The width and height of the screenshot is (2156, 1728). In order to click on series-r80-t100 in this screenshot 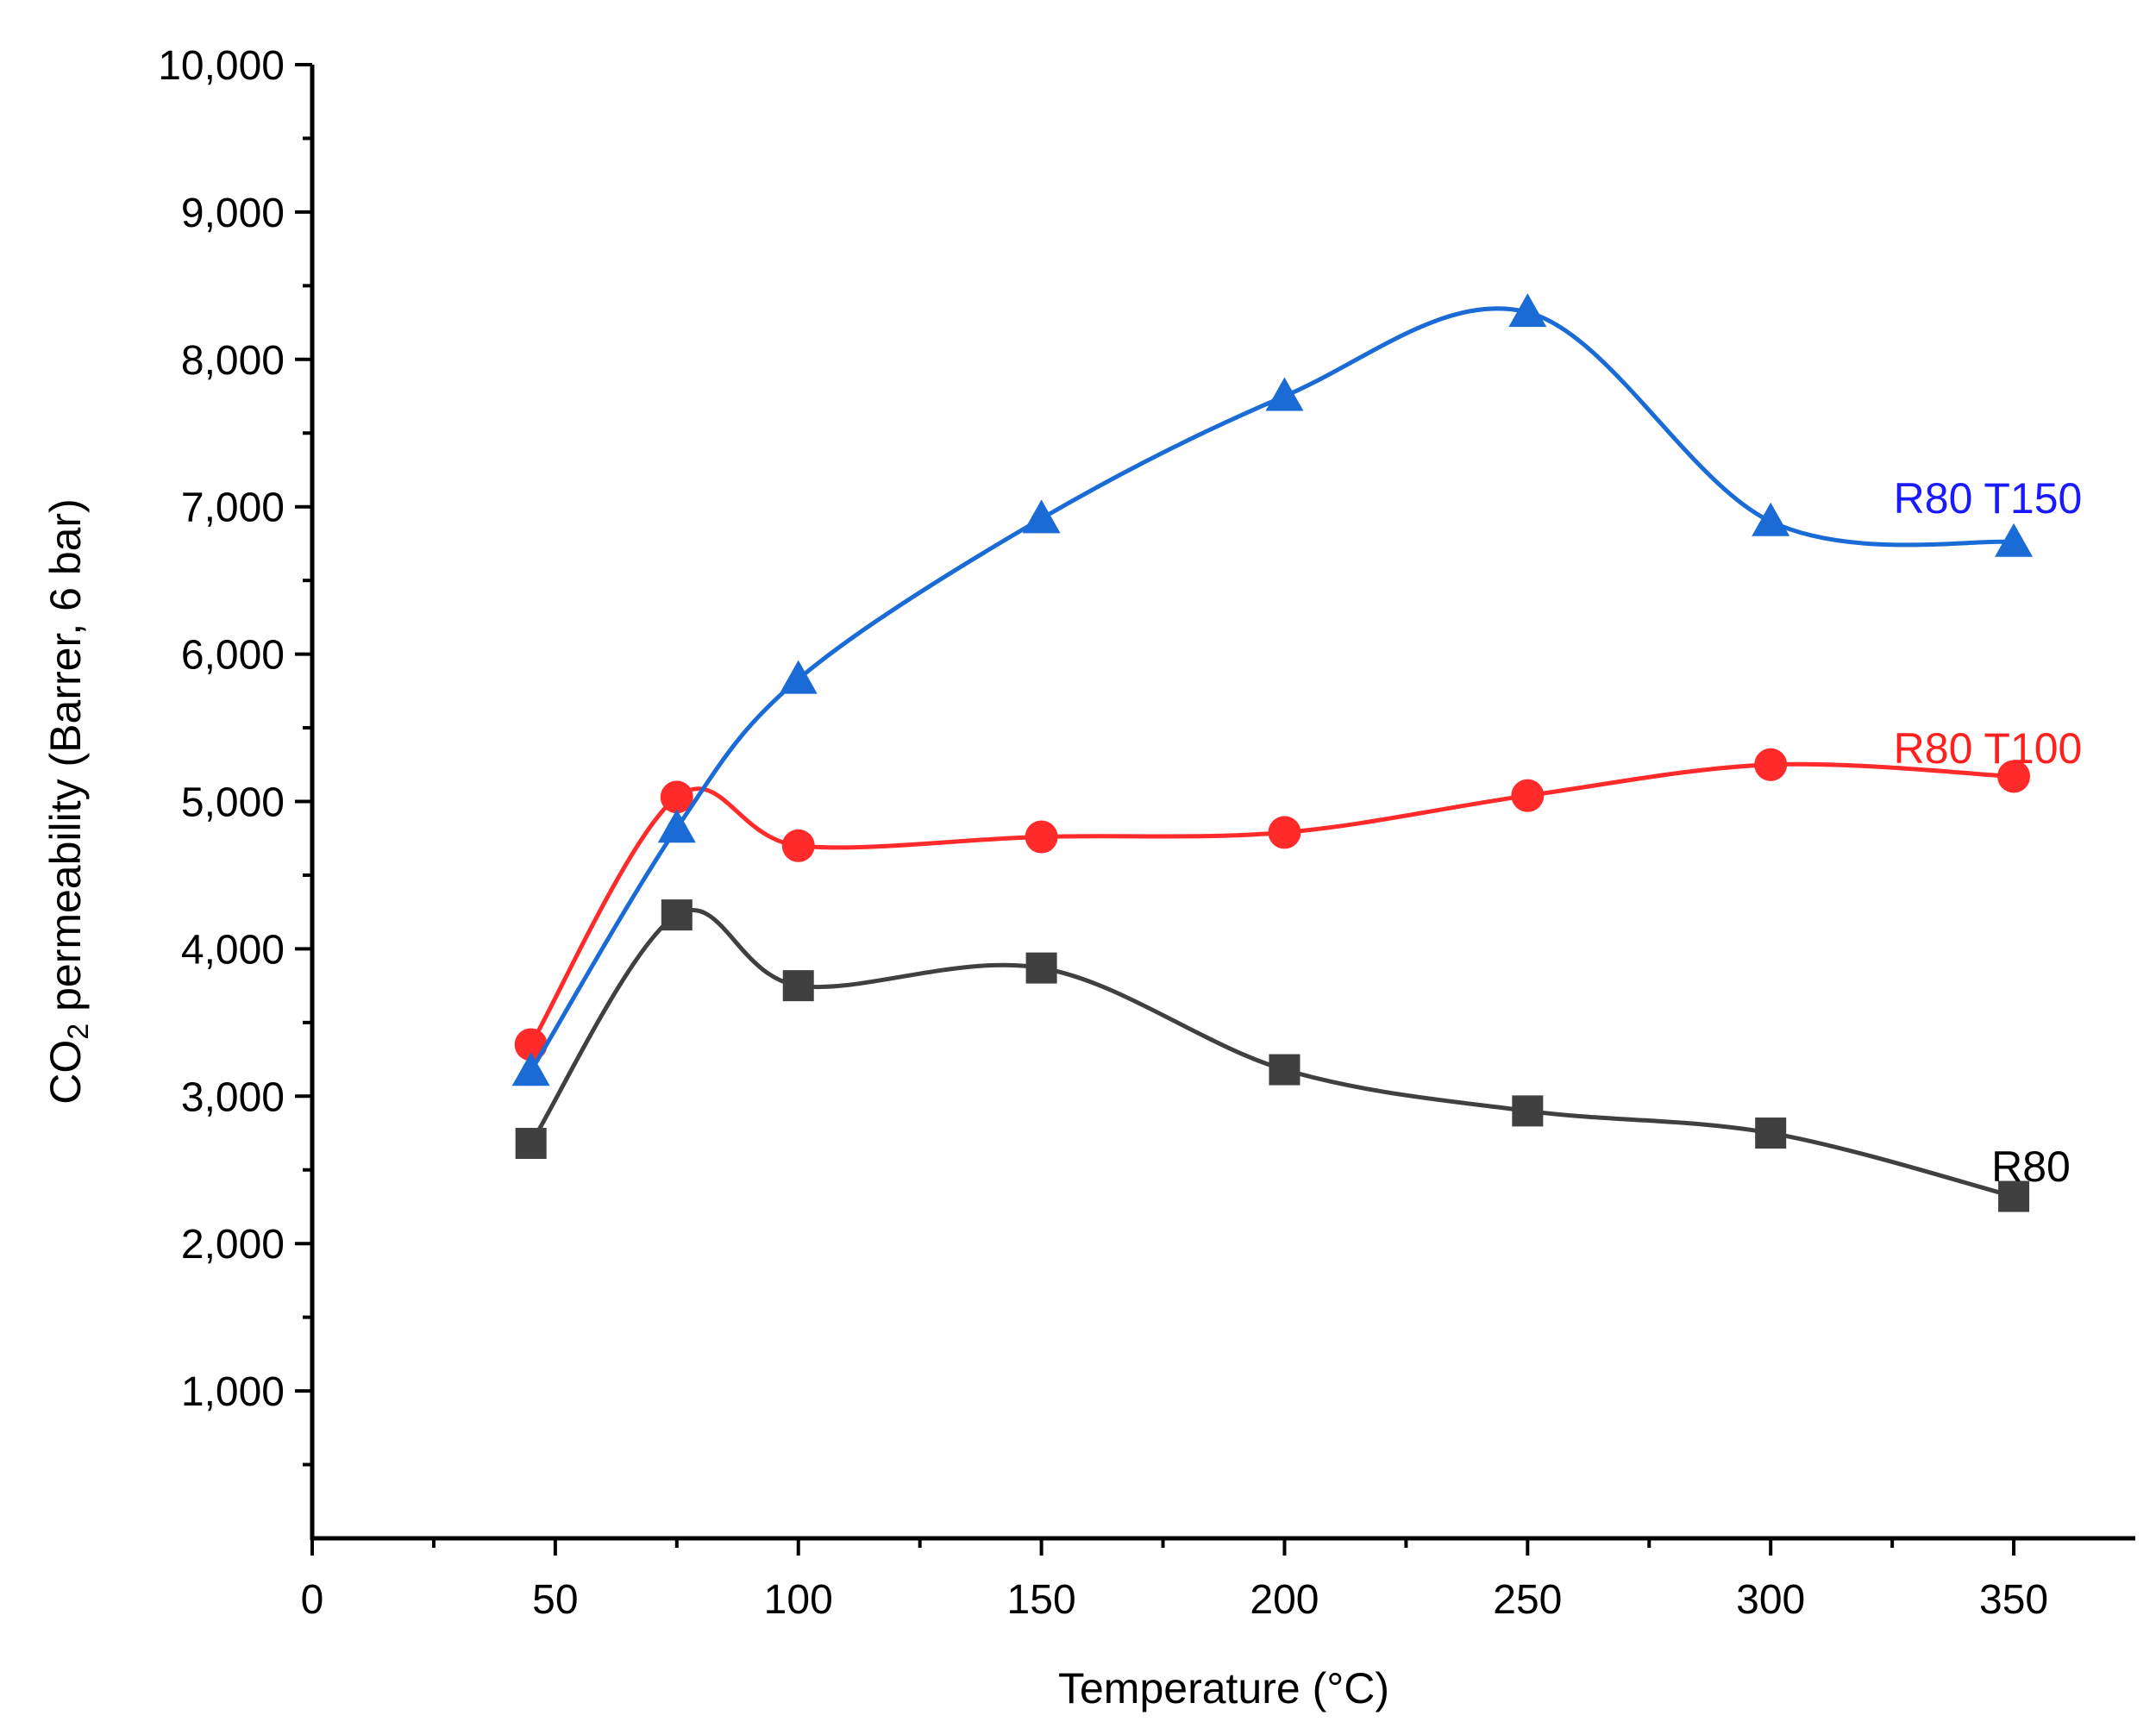, I will do `click(1272, 904)`.